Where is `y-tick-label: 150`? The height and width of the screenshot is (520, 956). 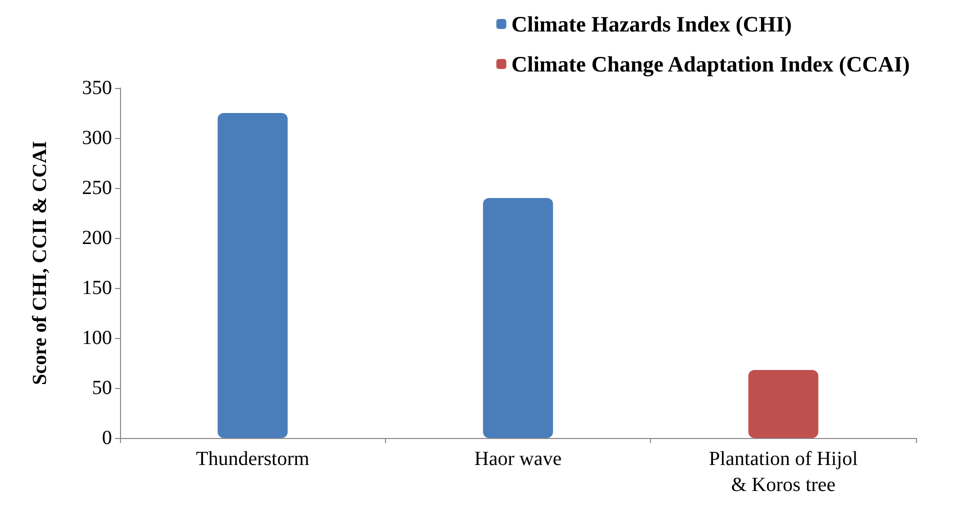
y-tick-label: 150 is located at coordinates (97, 288).